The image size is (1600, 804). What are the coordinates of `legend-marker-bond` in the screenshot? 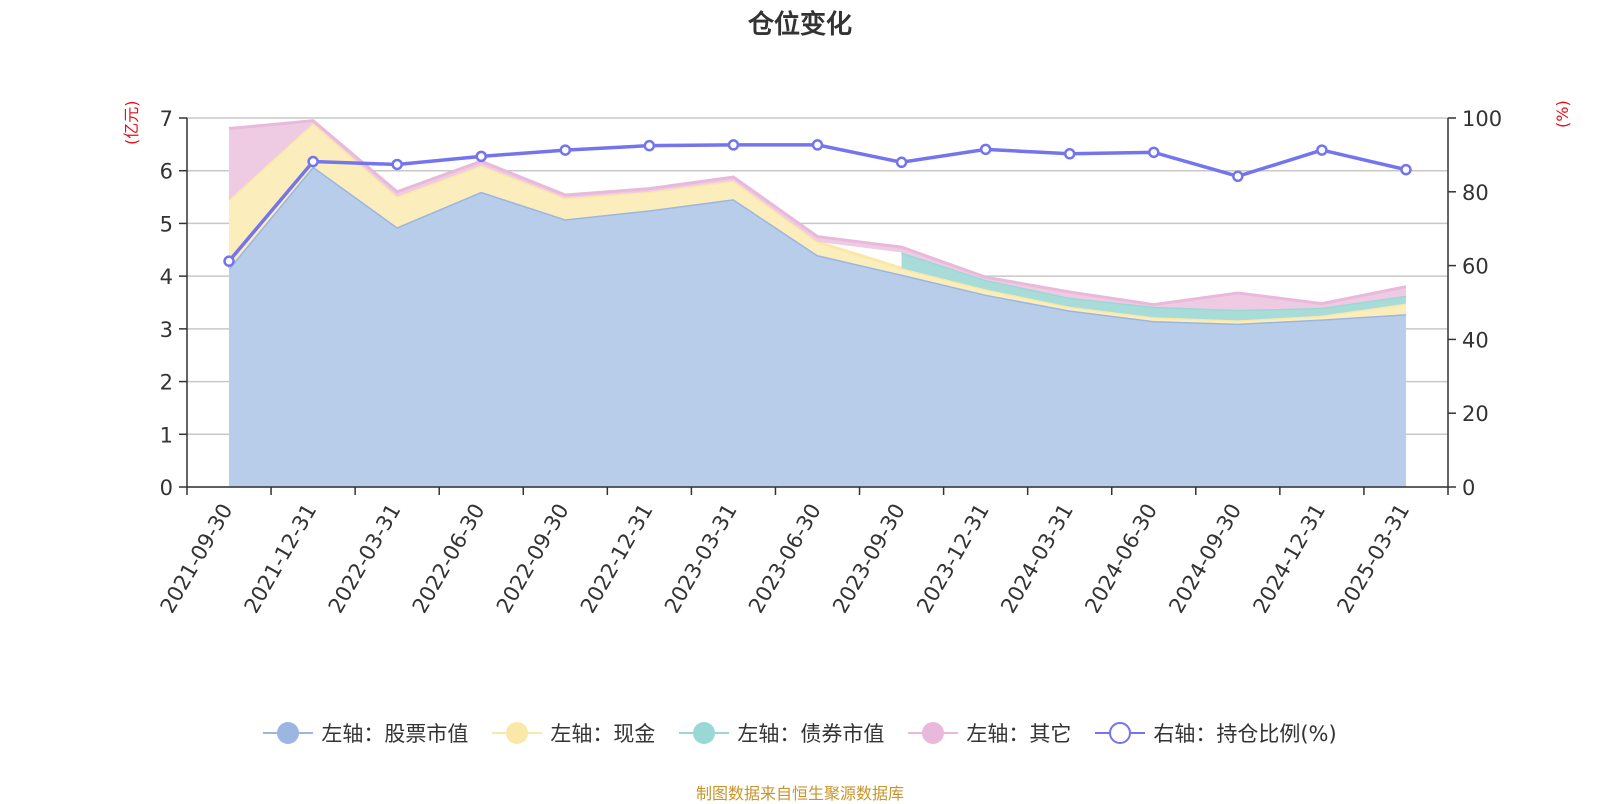 It's located at (704, 733).